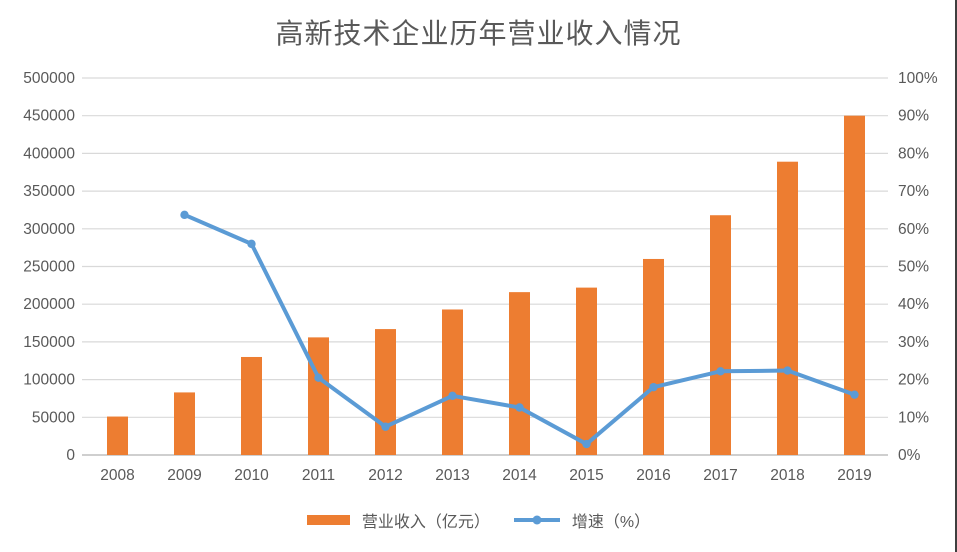 Image resolution: width=957 pixels, height=552 pixels. I want to click on left-axis-tick-label: 100000, so click(49, 380).